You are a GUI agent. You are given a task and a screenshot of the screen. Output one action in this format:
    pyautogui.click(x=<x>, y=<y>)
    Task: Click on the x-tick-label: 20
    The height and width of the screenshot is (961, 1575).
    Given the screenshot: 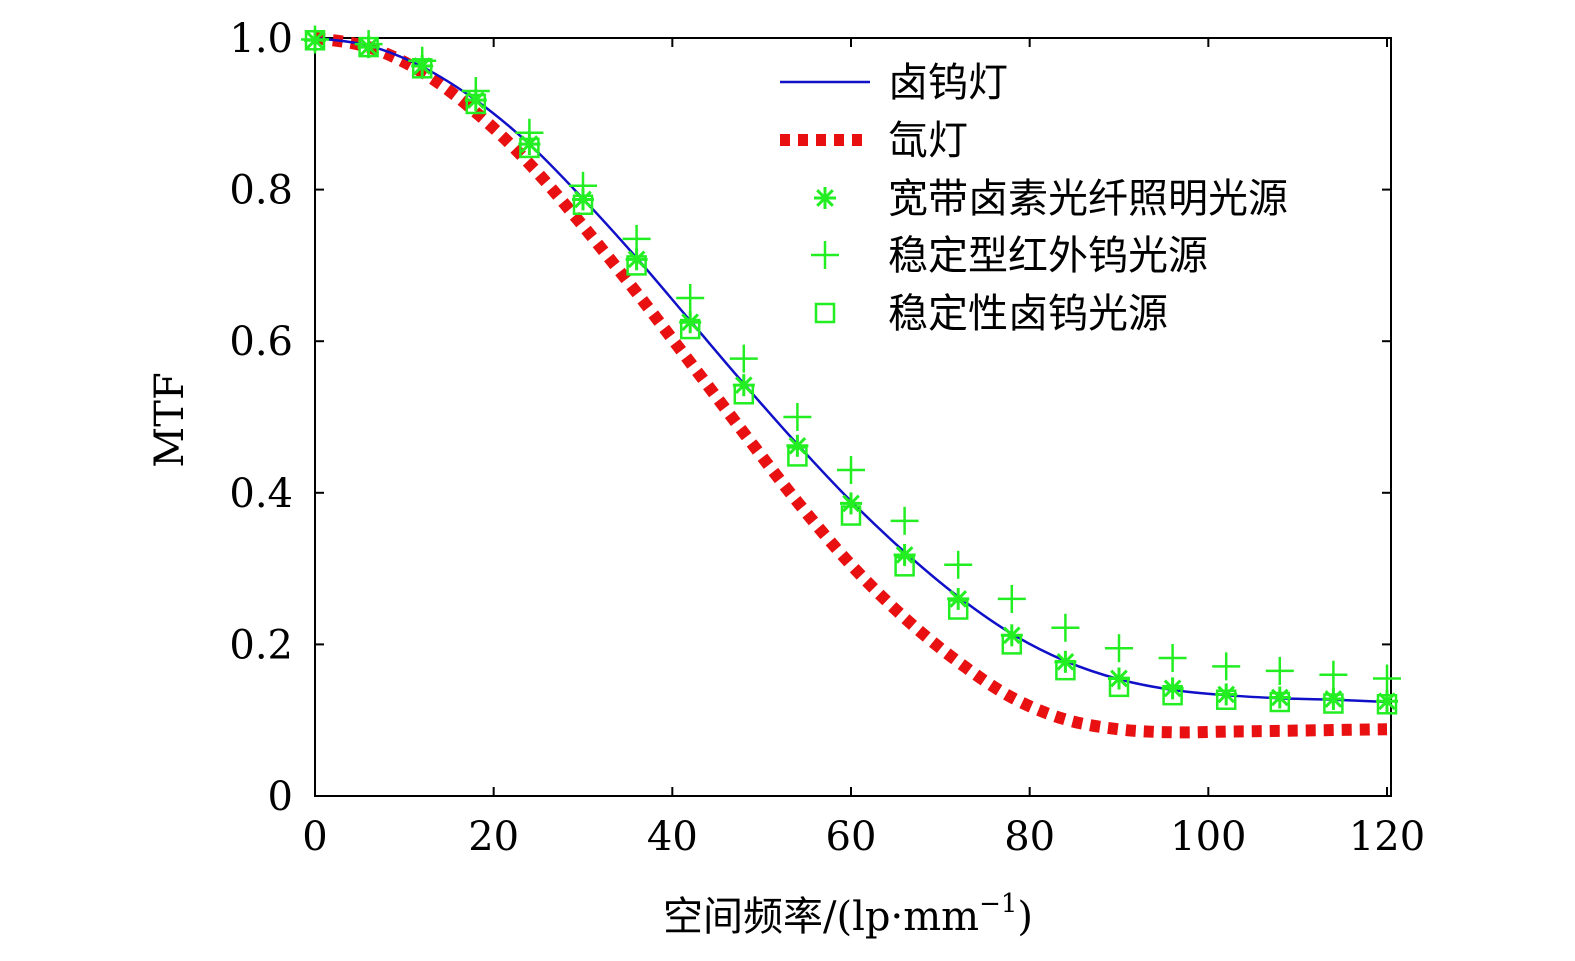 What is the action you would take?
    pyautogui.click(x=493, y=837)
    